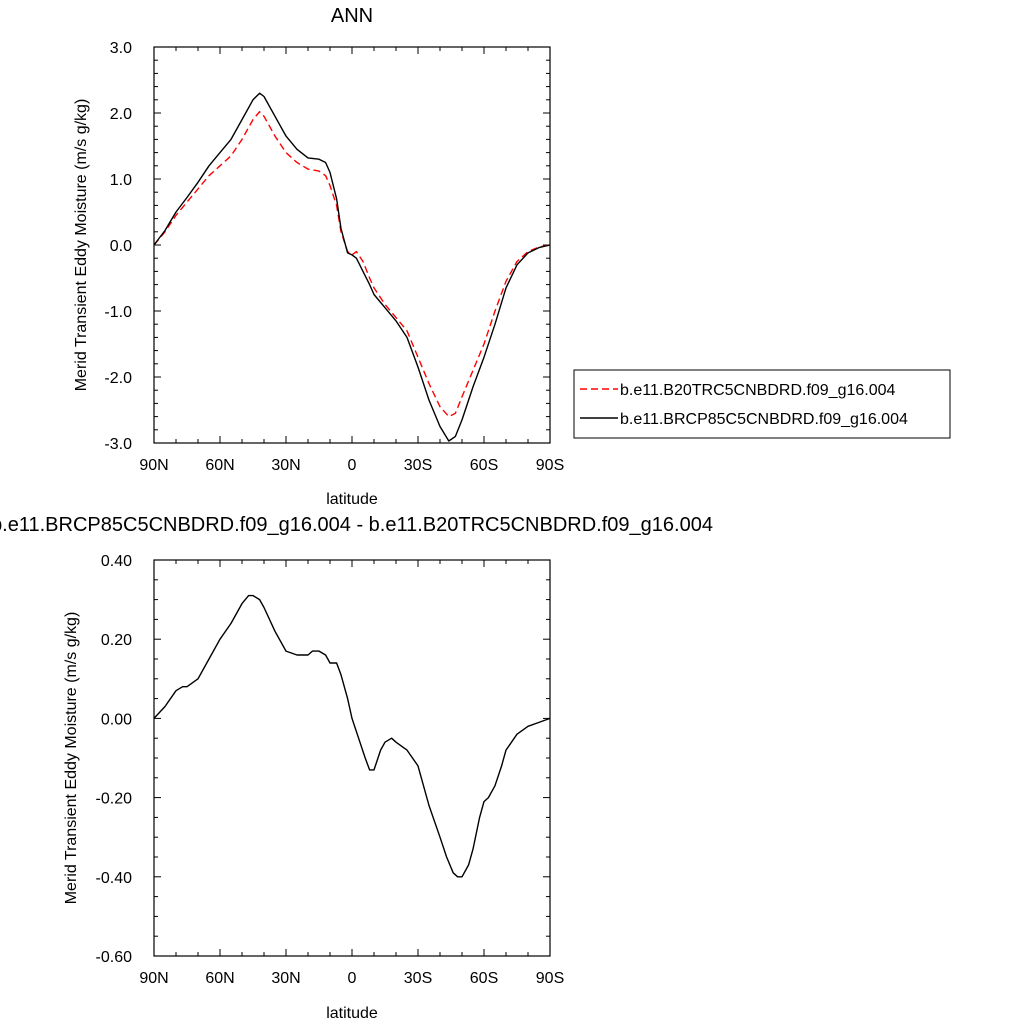  I want to click on top-x-tick-label: 90S, so click(550, 465).